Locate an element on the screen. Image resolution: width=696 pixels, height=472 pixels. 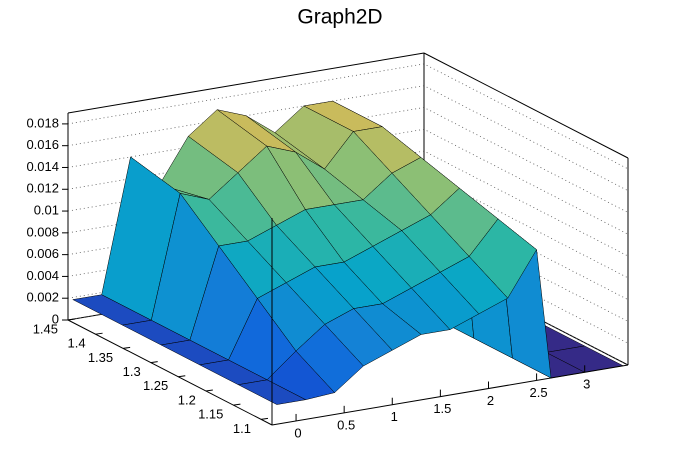
y-tick-label: 1.15 is located at coordinates (210, 414).